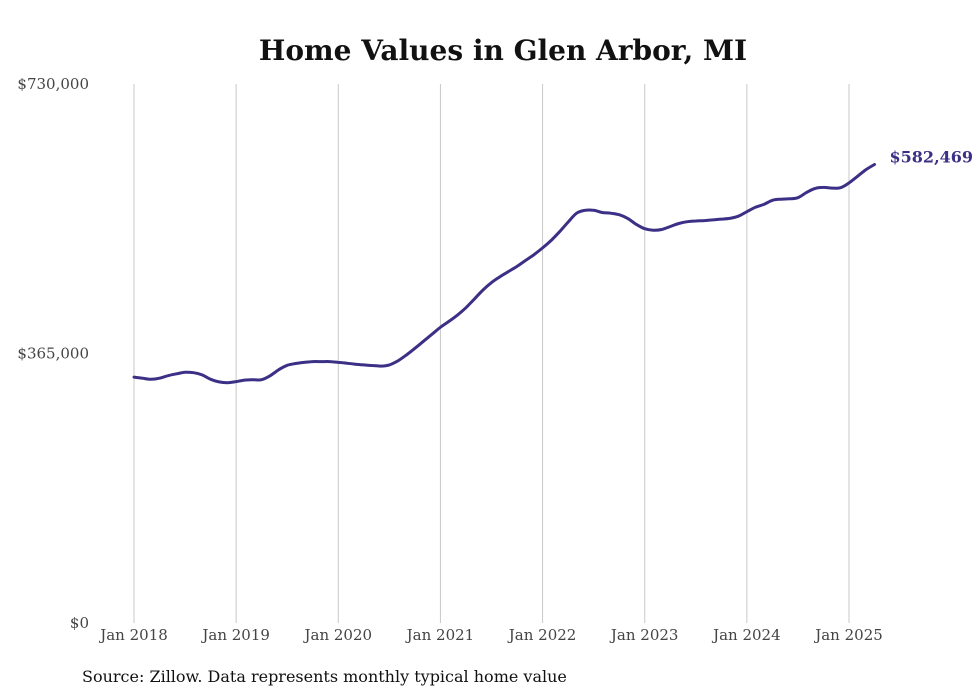 Image resolution: width=980 pixels, height=699 pixels. I want to click on x-tick-label: Jan 2018, so click(133, 635).